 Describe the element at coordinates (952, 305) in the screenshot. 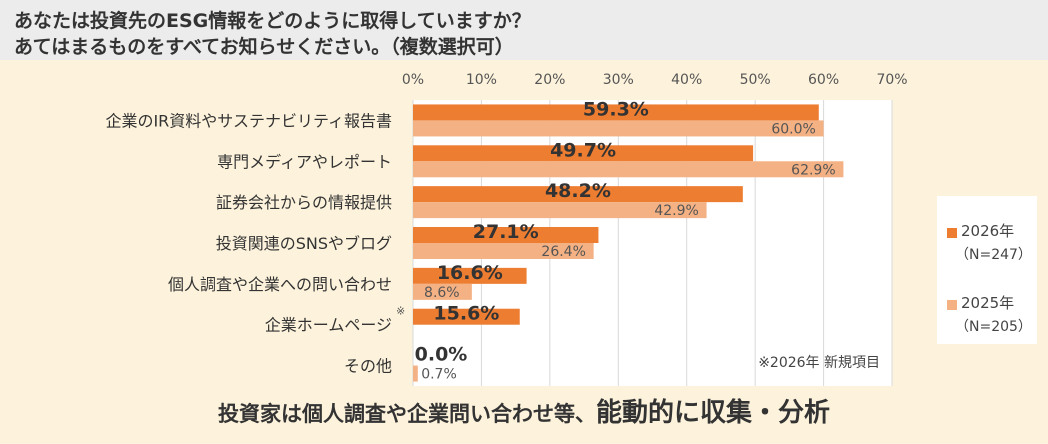

I see `legend-swatch-2025` at that location.